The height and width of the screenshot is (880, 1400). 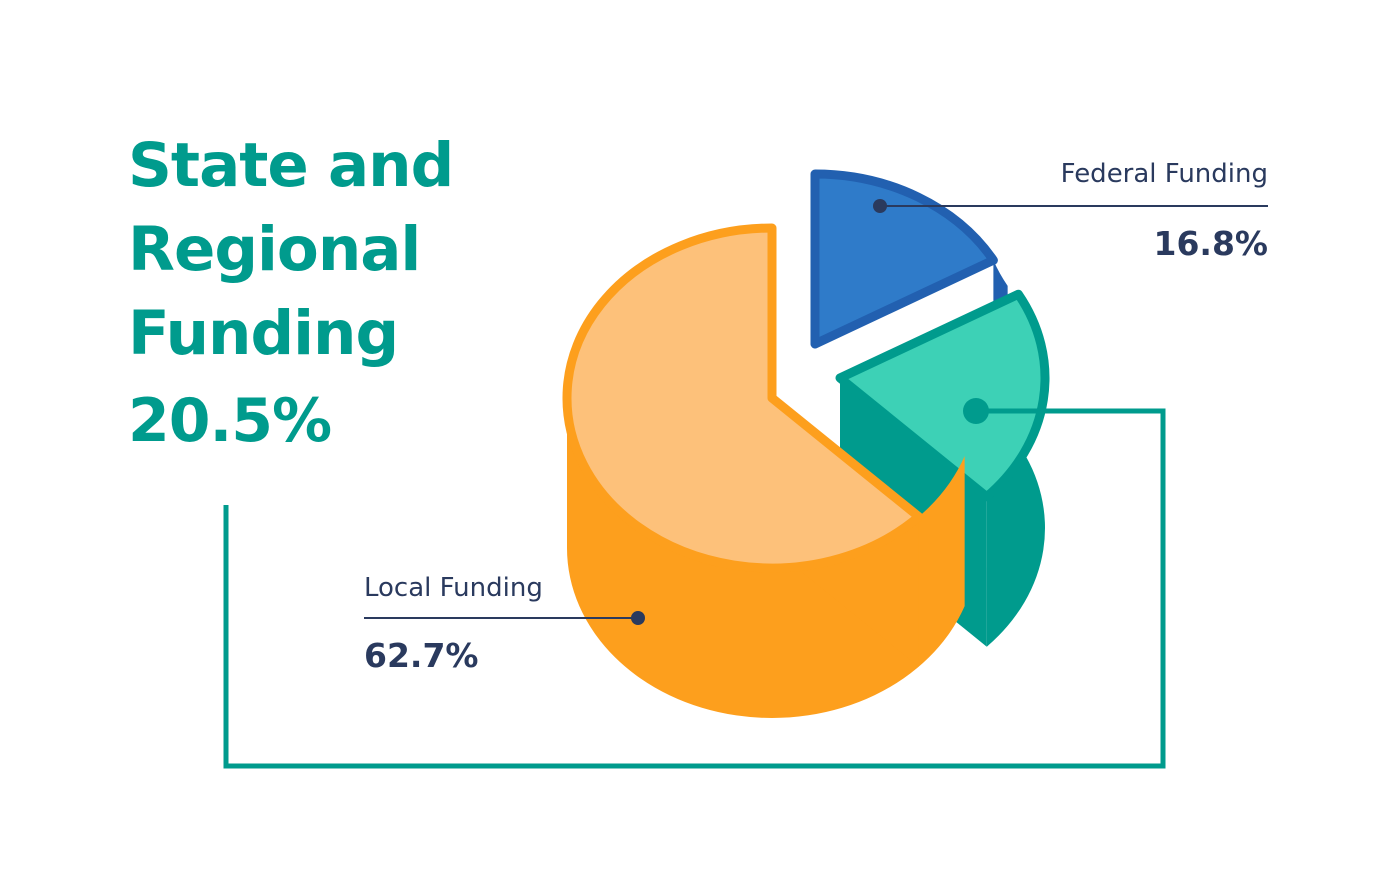 I want to click on federal-funding-value: 16.8%, so click(x=1211, y=243).